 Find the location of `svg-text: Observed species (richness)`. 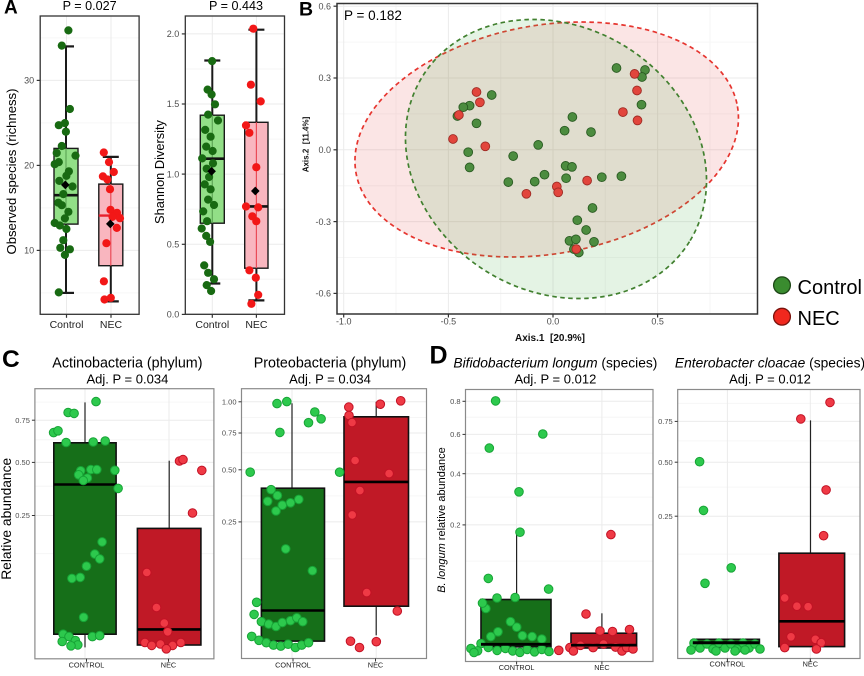

svg-text: Observed species (richness) is located at coordinates (11, 172).